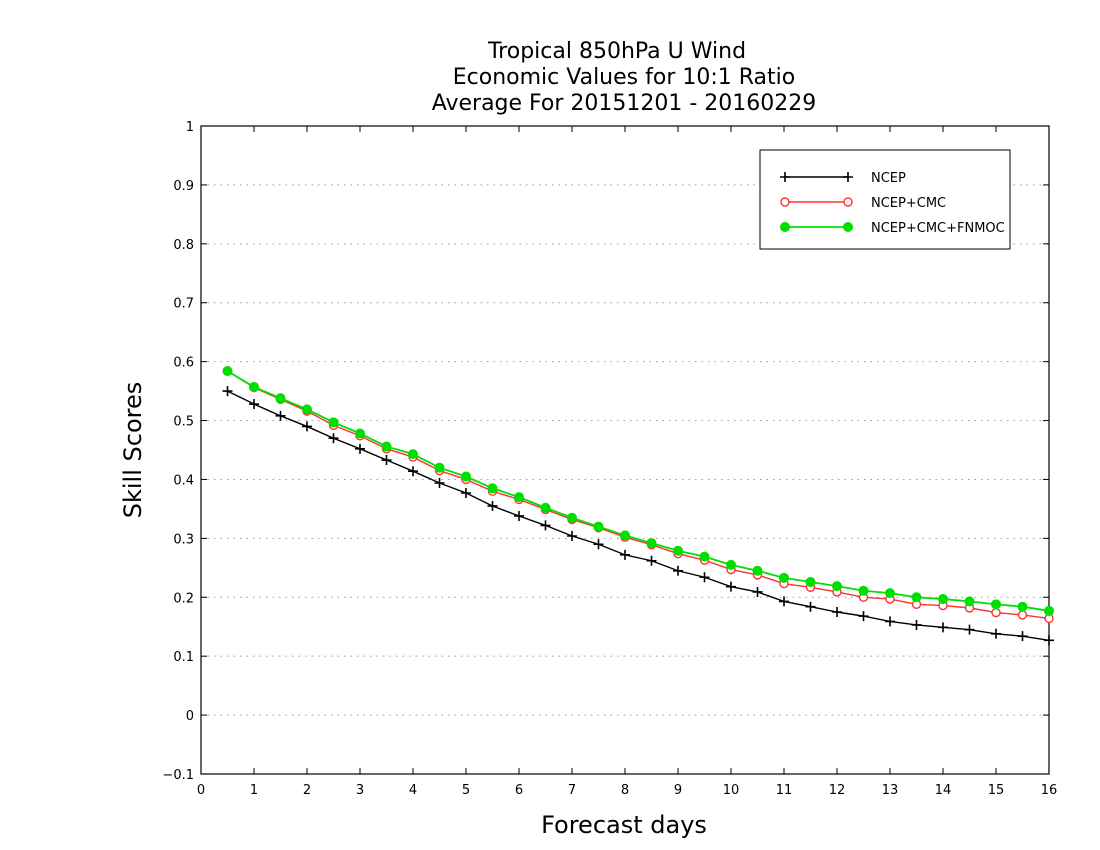 The image size is (1100, 850). What do you see at coordinates (863, 203) in the screenshot?
I see `legend-item-ncep-cmc: NCEP+CMC` at bounding box center [863, 203].